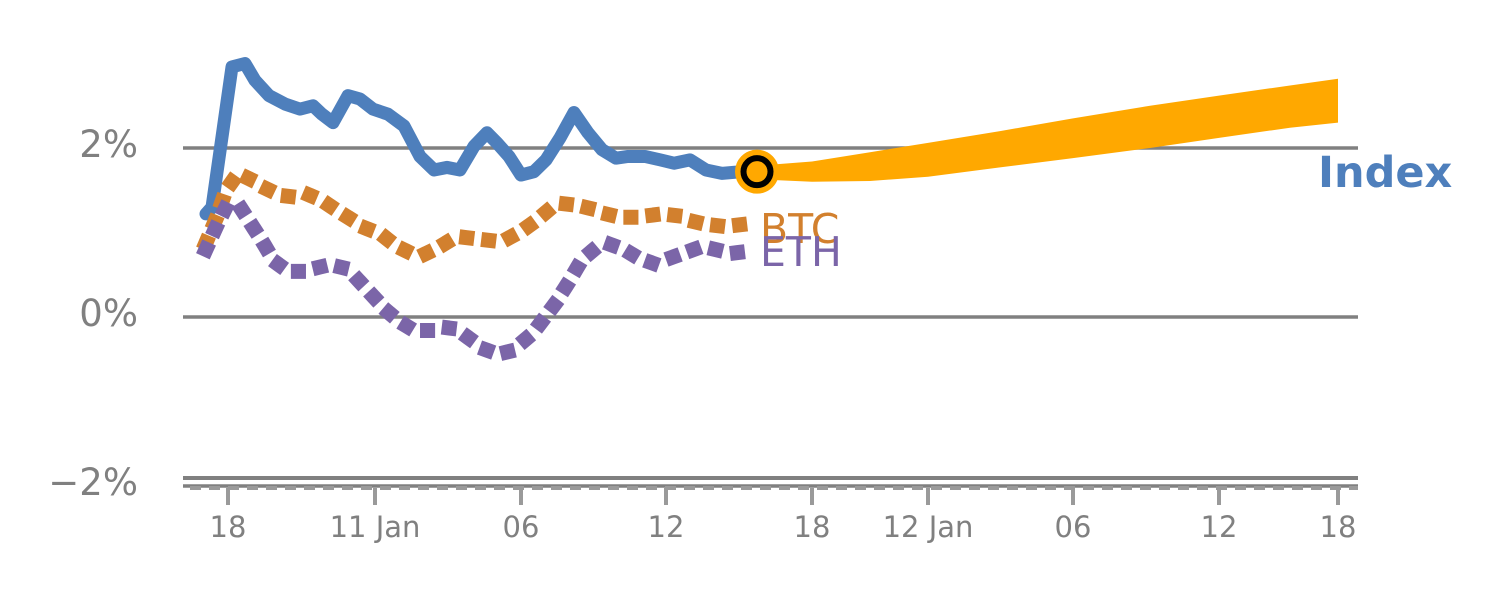 This screenshot has height=600, width=1500. What do you see at coordinates (93, 482) in the screenshot?
I see `y-tick-label-2: −2%` at bounding box center [93, 482].